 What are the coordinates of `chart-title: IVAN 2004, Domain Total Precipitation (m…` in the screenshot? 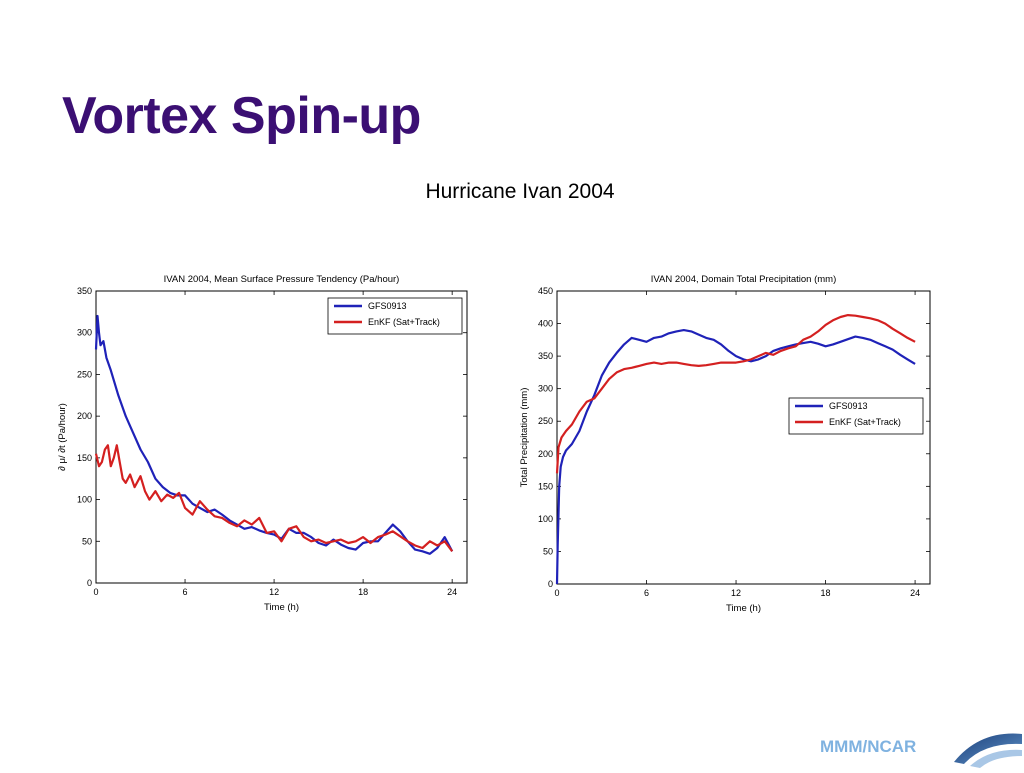 It's located at (744, 279).